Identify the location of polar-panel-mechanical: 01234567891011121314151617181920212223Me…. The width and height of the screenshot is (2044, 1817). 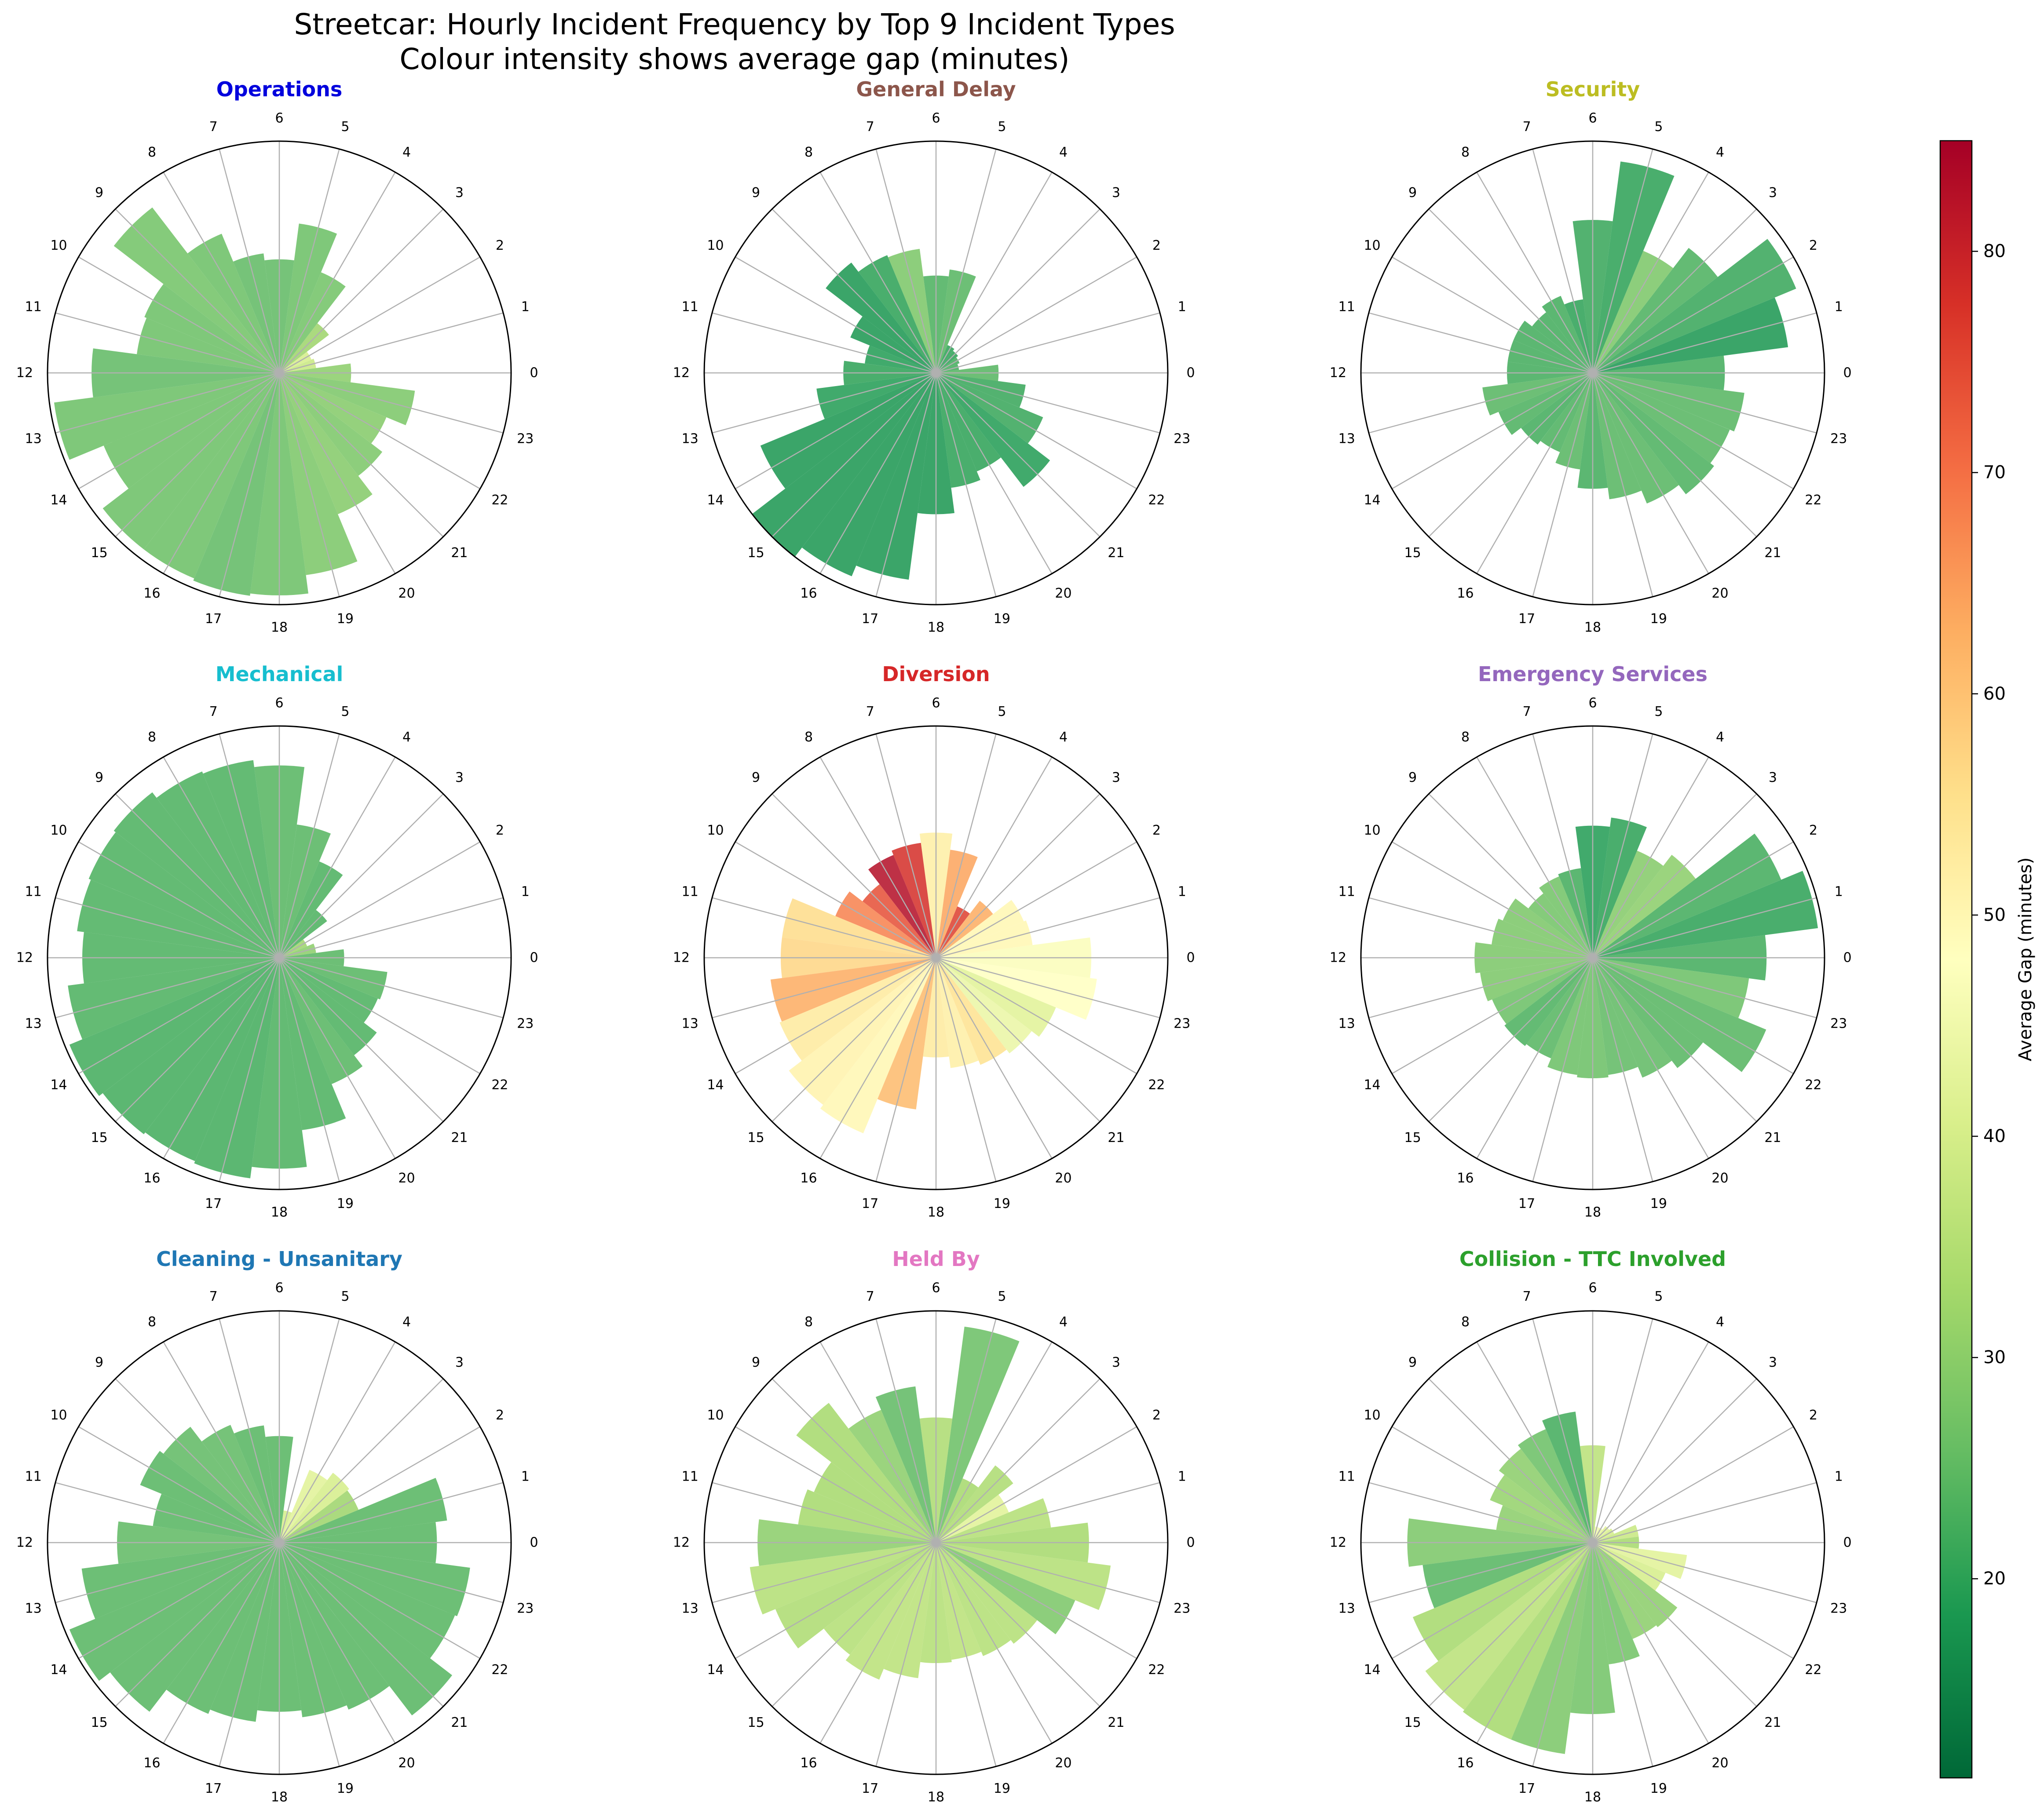
(277, 941).